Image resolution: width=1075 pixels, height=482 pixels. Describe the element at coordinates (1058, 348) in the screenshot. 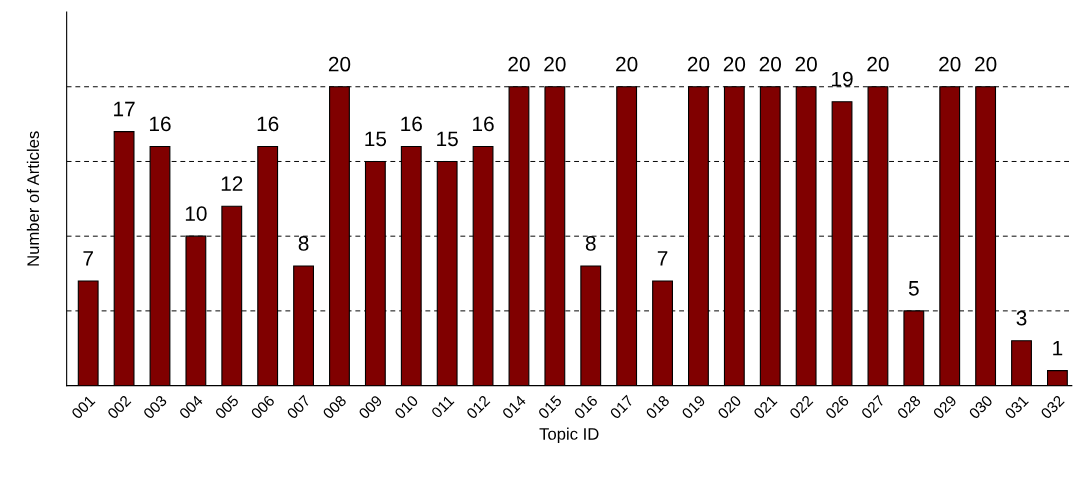

I see `data-label: 1` at that location.